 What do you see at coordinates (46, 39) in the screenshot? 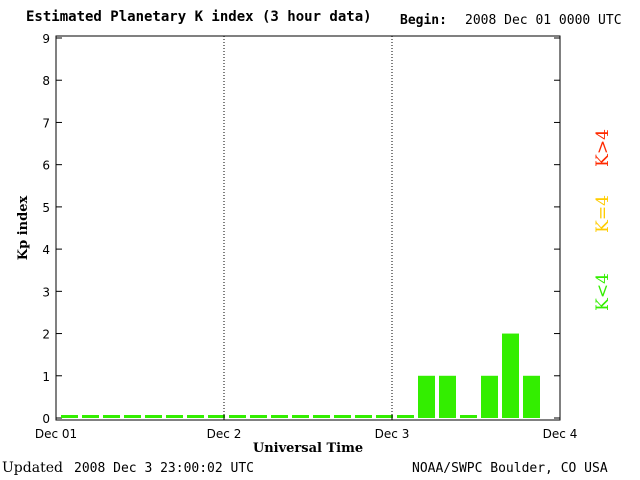
I see `y-tick-label: 9` at bounding box center [46, 39].